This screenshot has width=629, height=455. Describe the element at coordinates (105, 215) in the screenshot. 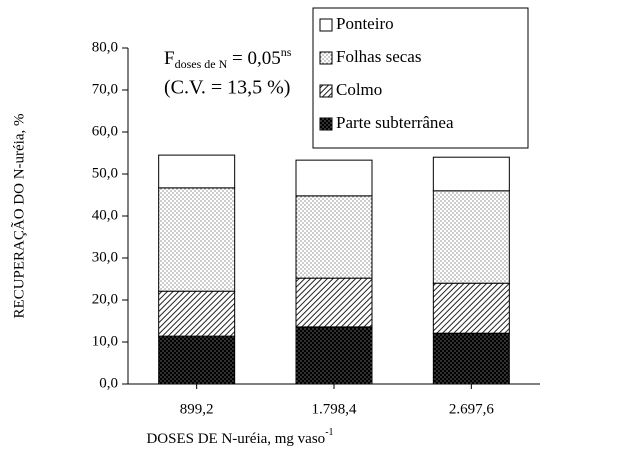

I see `y-tick-label: 40,0` at that location.